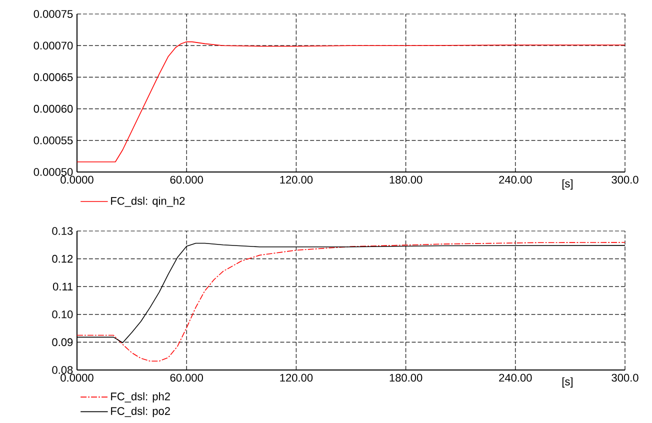  I want to click on y-tick-label: 0.00060, so click(53, 108).